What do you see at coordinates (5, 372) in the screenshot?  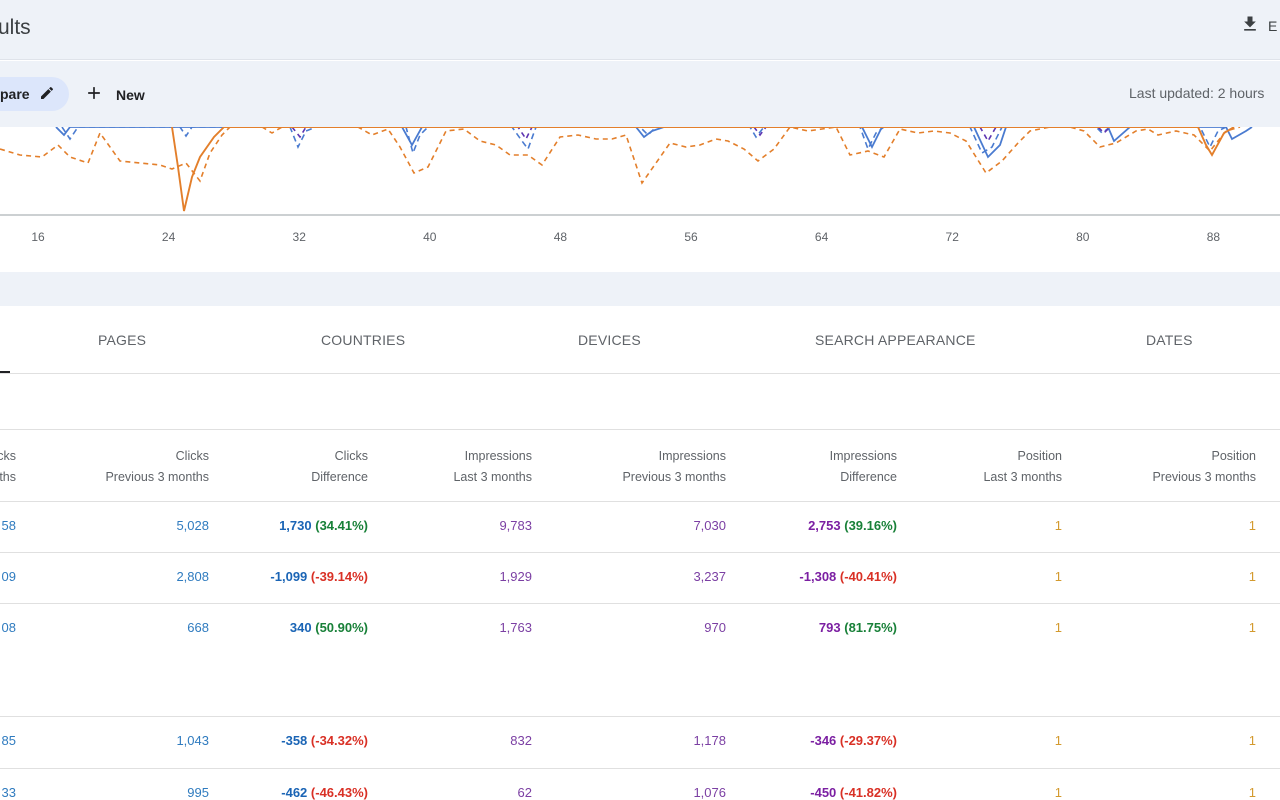 I see `active-tab-indicator` at bounding box center [5, 372].